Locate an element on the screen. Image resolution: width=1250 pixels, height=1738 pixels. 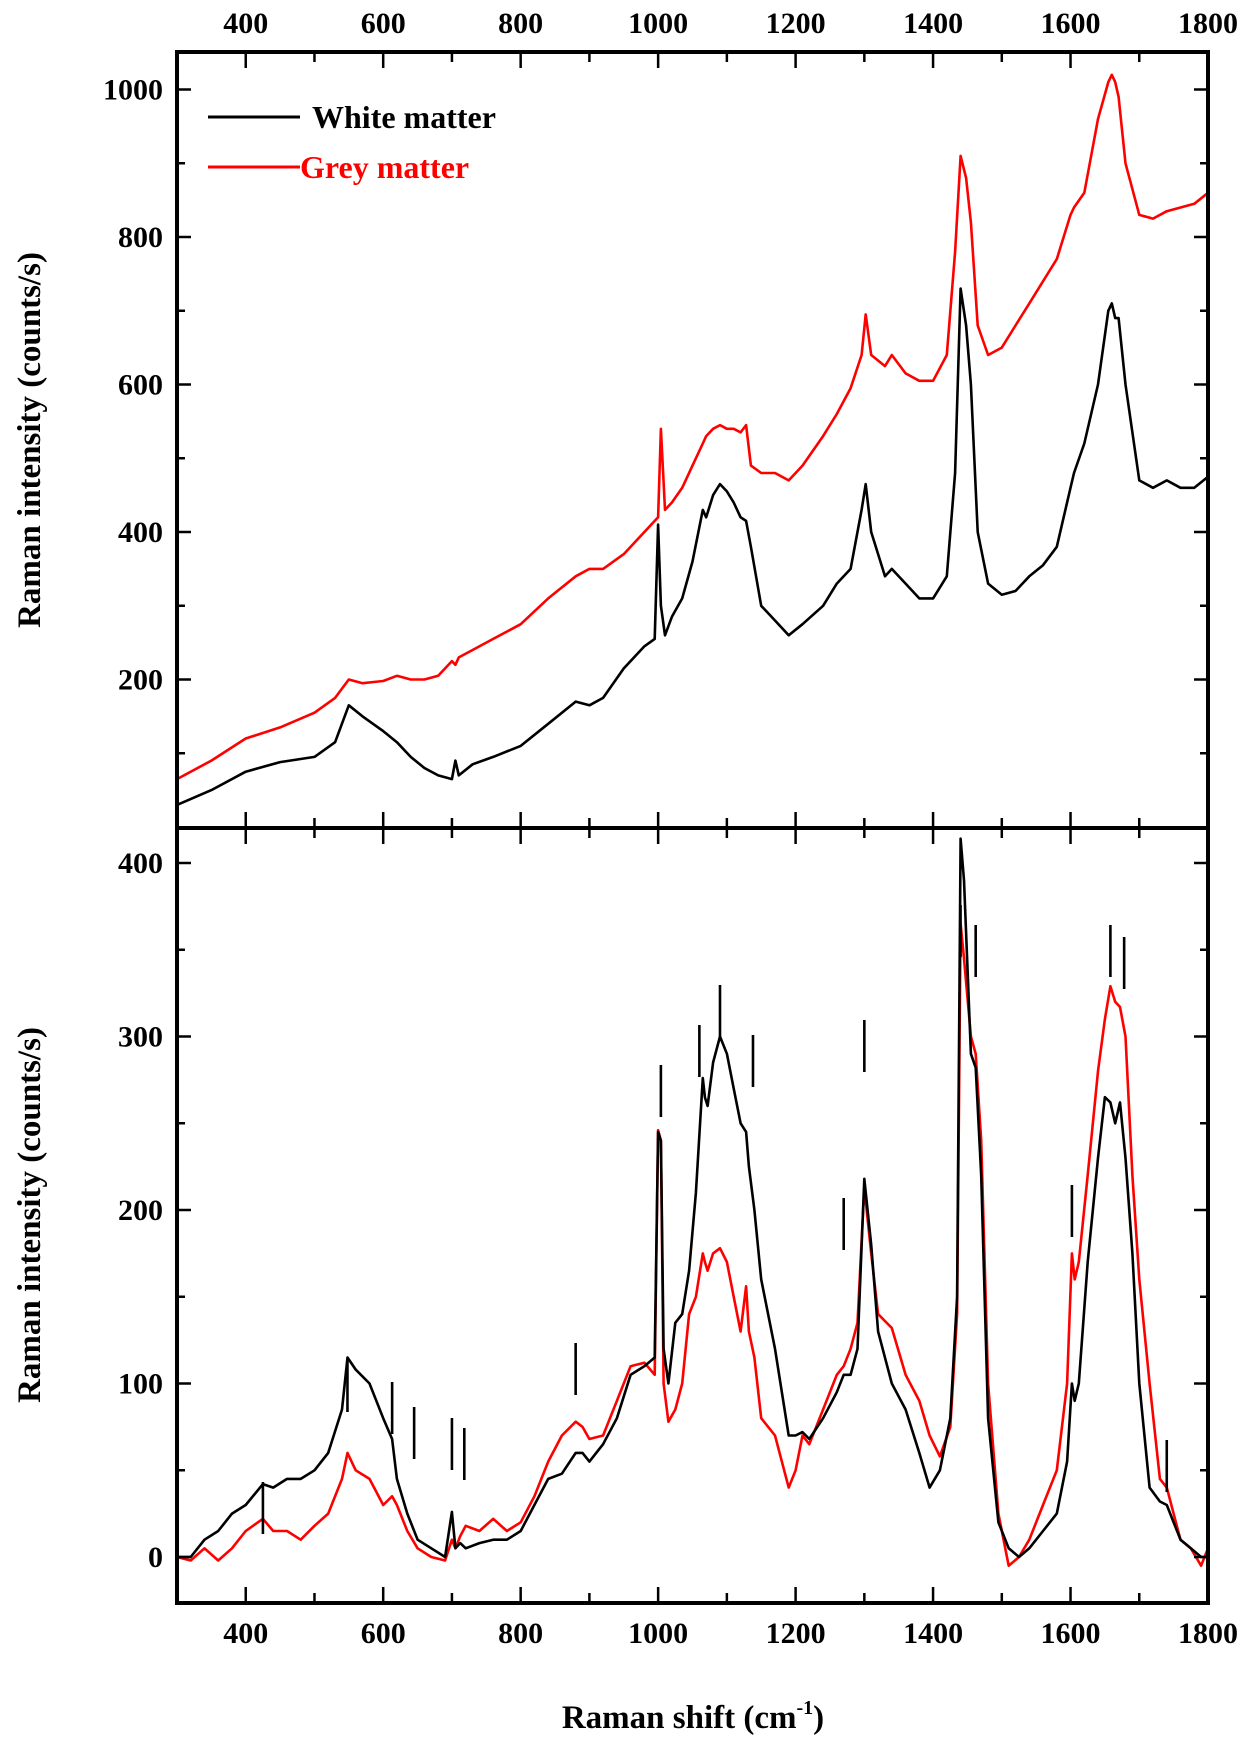
y-tick-label: 300 is located at coordinates (140, 1037).